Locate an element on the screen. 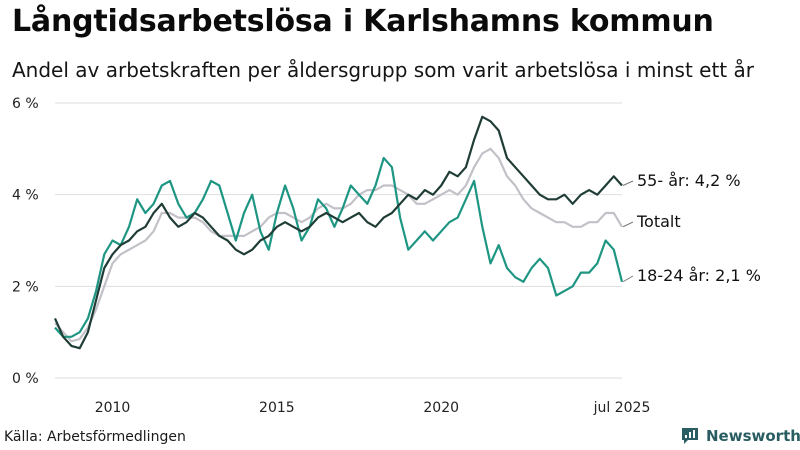  newsworthy-logo-icon is located at coordinates (690, 436).